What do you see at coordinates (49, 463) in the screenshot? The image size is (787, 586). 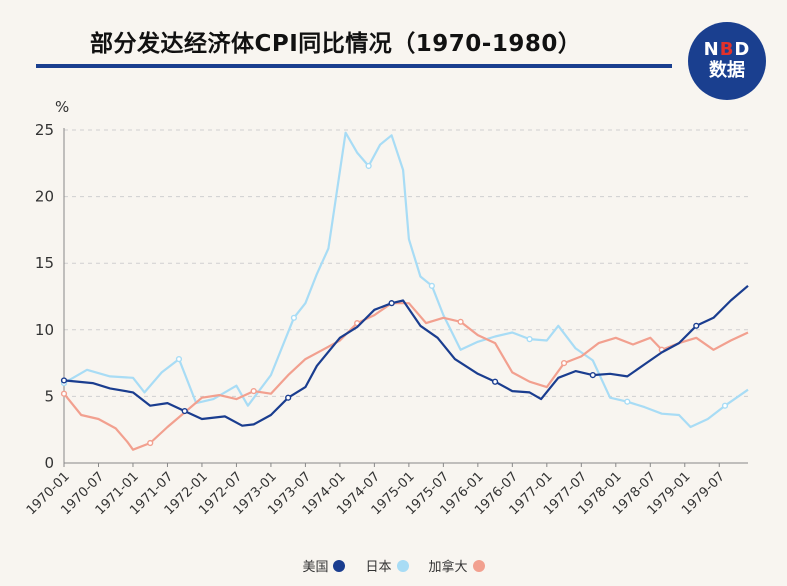 I see `y-tick-label: 0` at bounding box center [49, 463].